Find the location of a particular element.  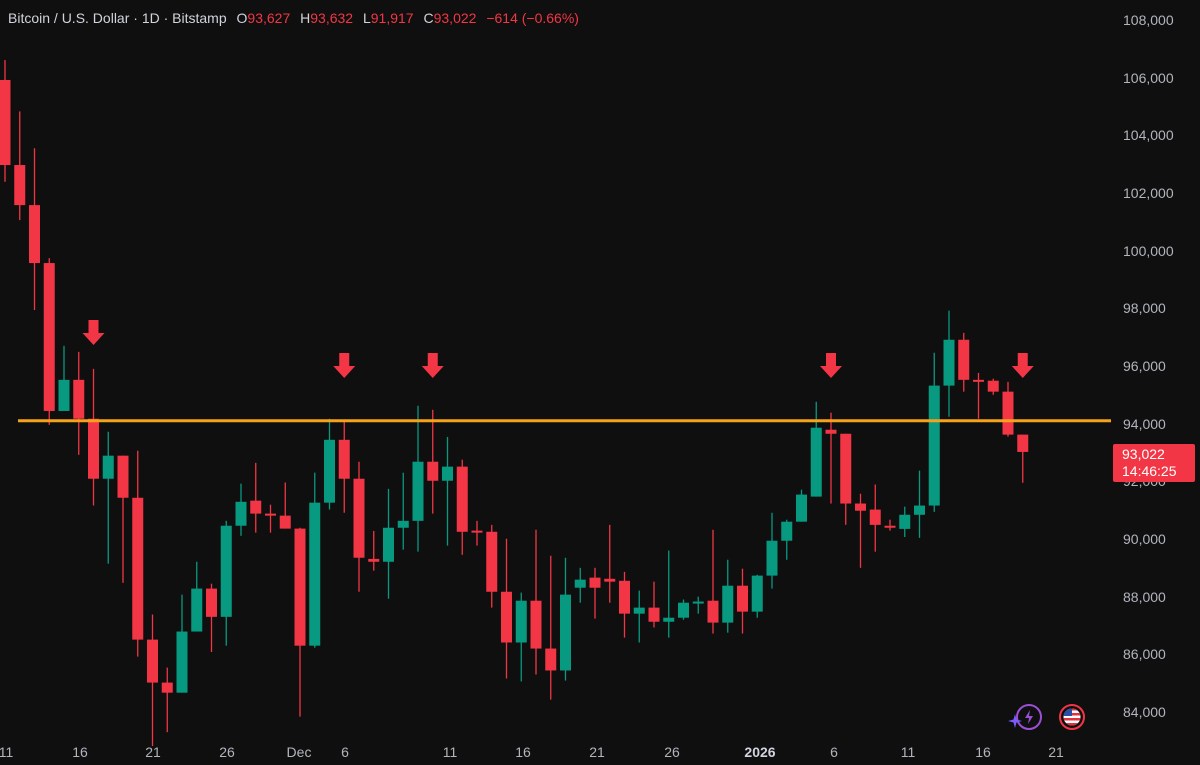

resistance-arrows is located at coordinates (558, 349).